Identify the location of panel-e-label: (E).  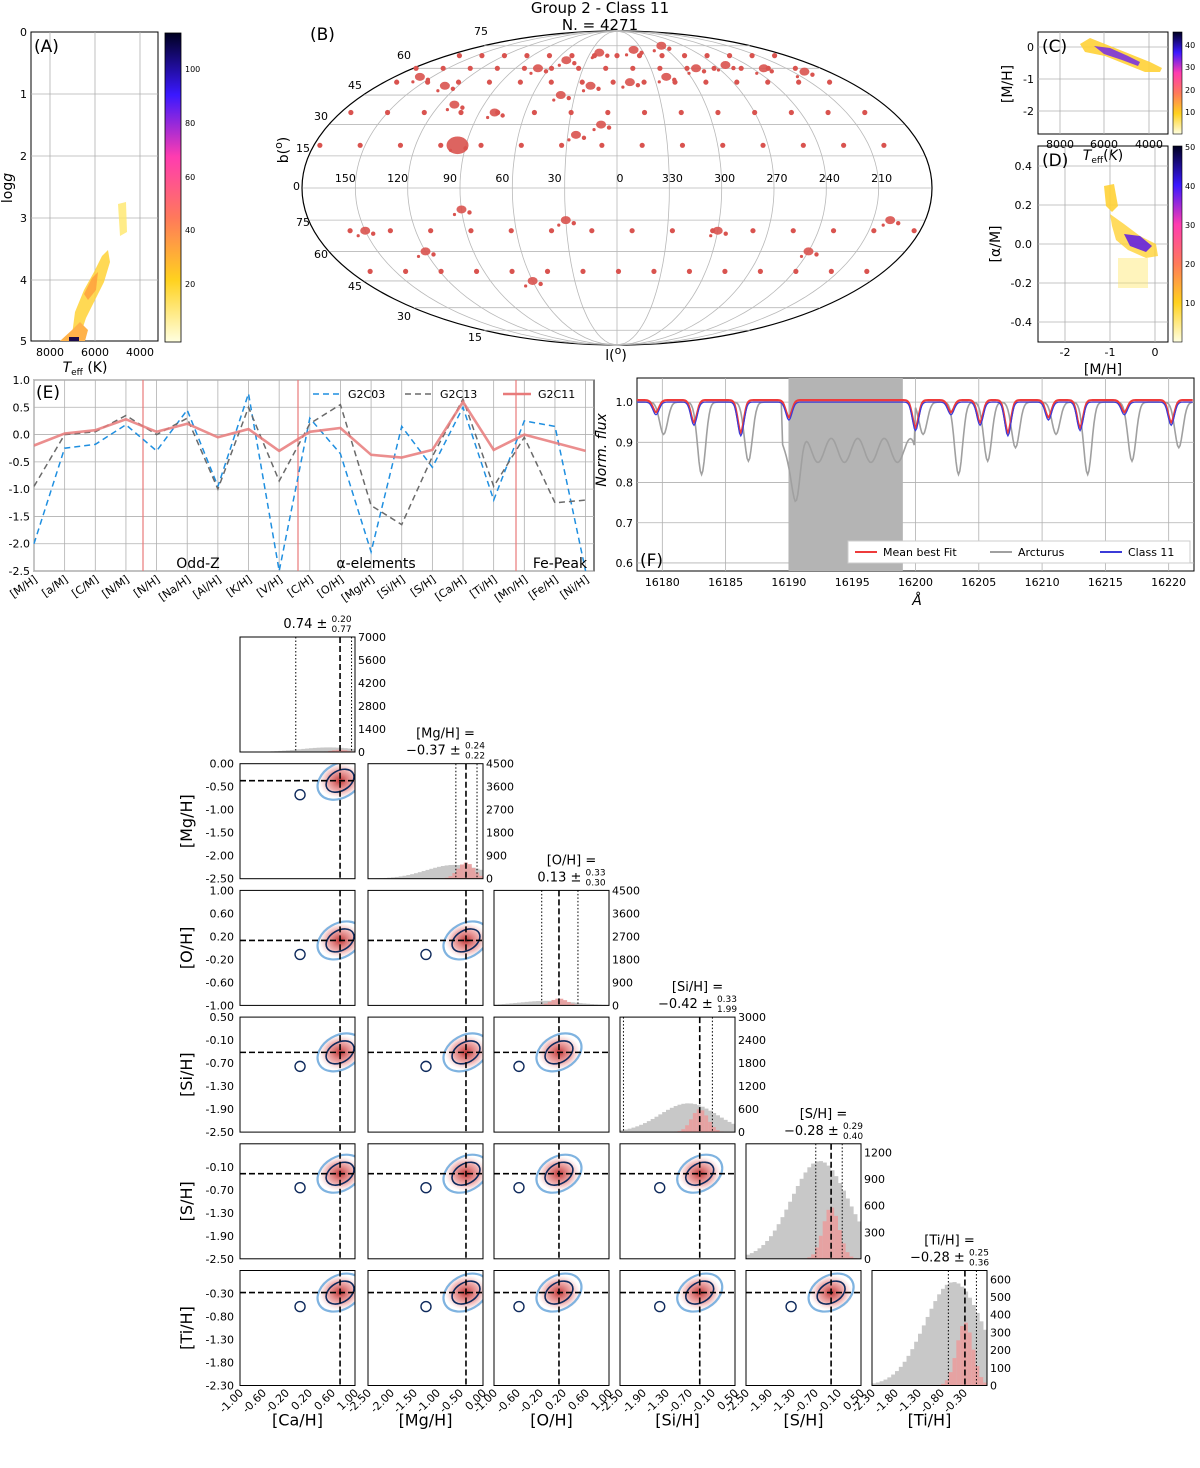
(48, 393).